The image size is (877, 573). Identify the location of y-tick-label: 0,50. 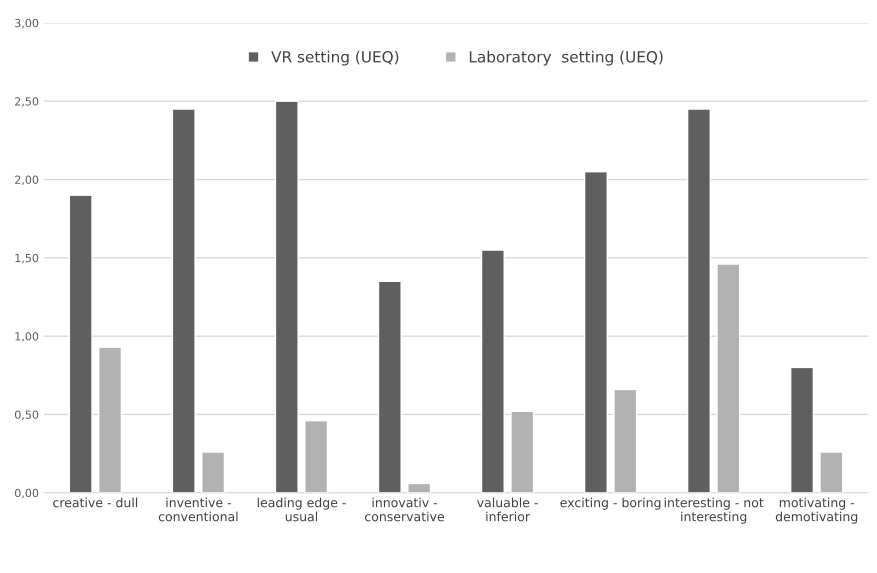
(26, 415).